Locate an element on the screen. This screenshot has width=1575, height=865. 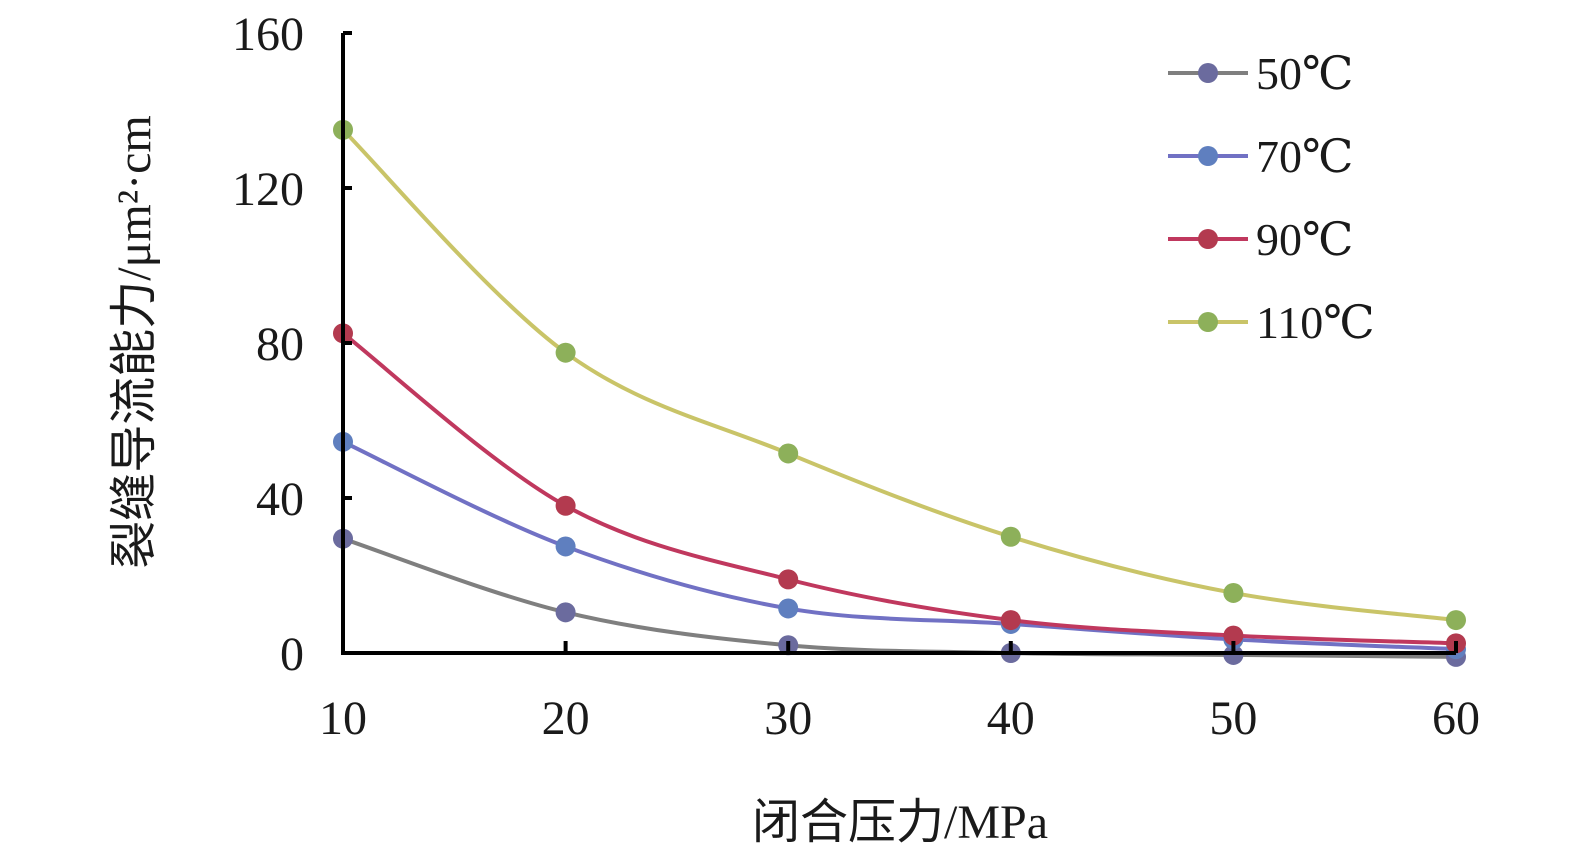
x-tick-label-2: 30 is located at coordinates (788, 718).